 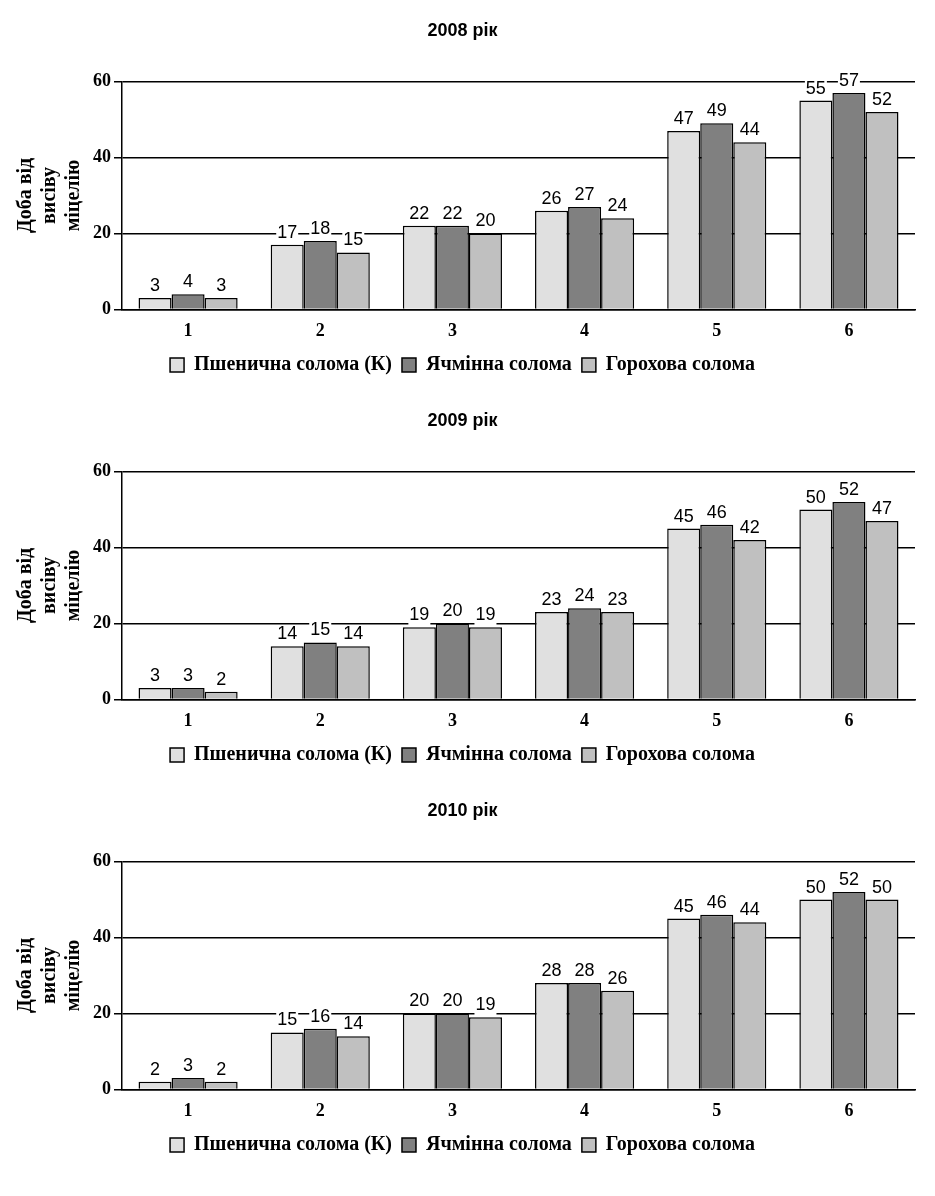 I want to click on chart-title: 2009 рік, so click(x=463, y=419).